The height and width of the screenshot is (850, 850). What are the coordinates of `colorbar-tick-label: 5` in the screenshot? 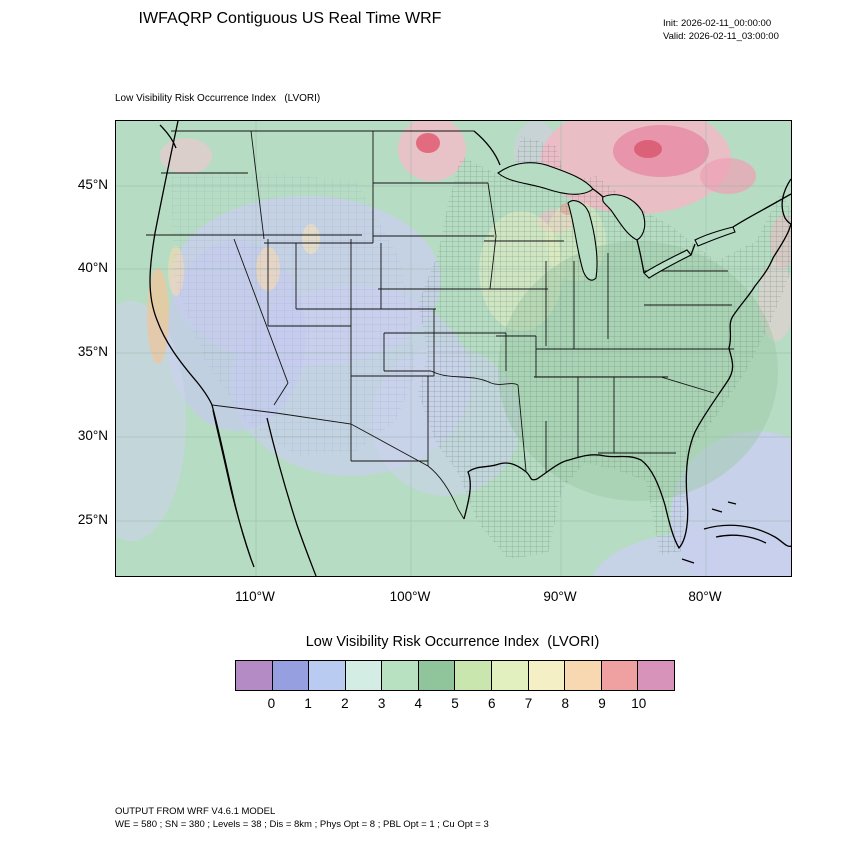 It's located at (455, 703).